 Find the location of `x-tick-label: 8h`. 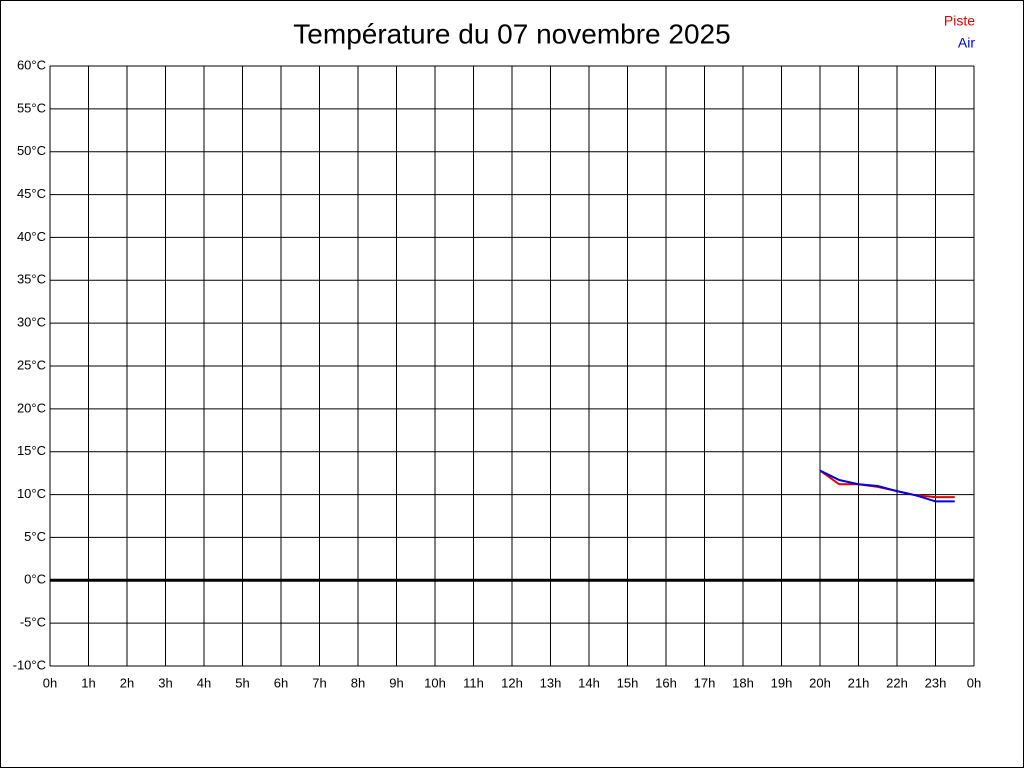

x-tick-label: 8h is located at coordinates (358, 682).